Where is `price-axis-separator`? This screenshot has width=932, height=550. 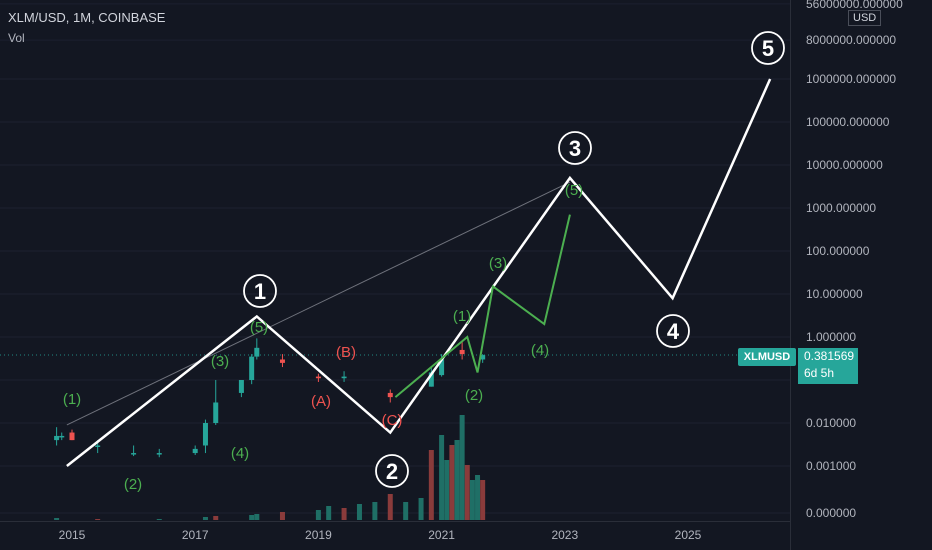 price-axis-separator is located at coordinates (790, 275).